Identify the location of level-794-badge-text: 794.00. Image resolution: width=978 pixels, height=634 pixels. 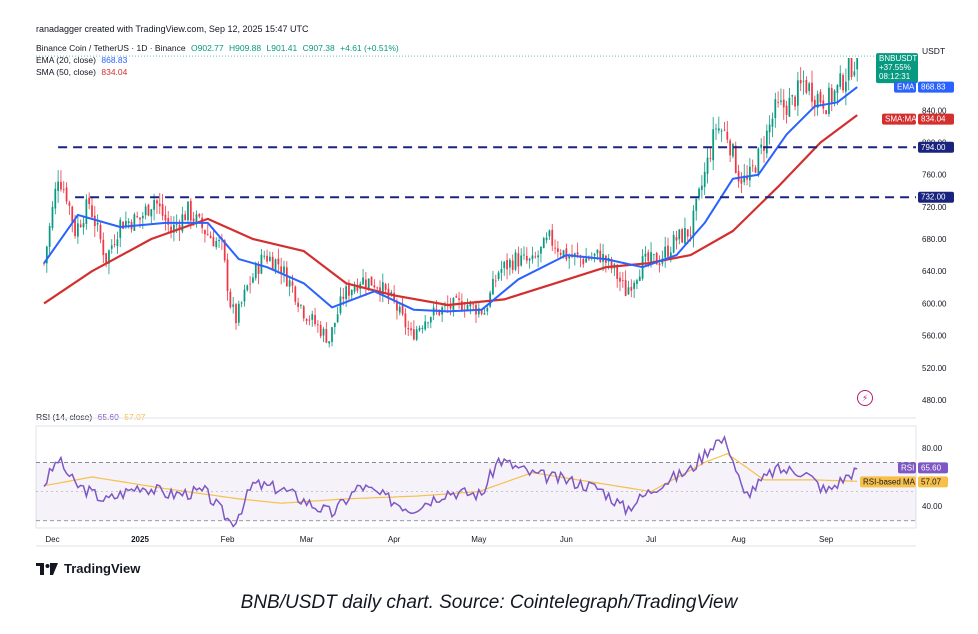
(933, 147).